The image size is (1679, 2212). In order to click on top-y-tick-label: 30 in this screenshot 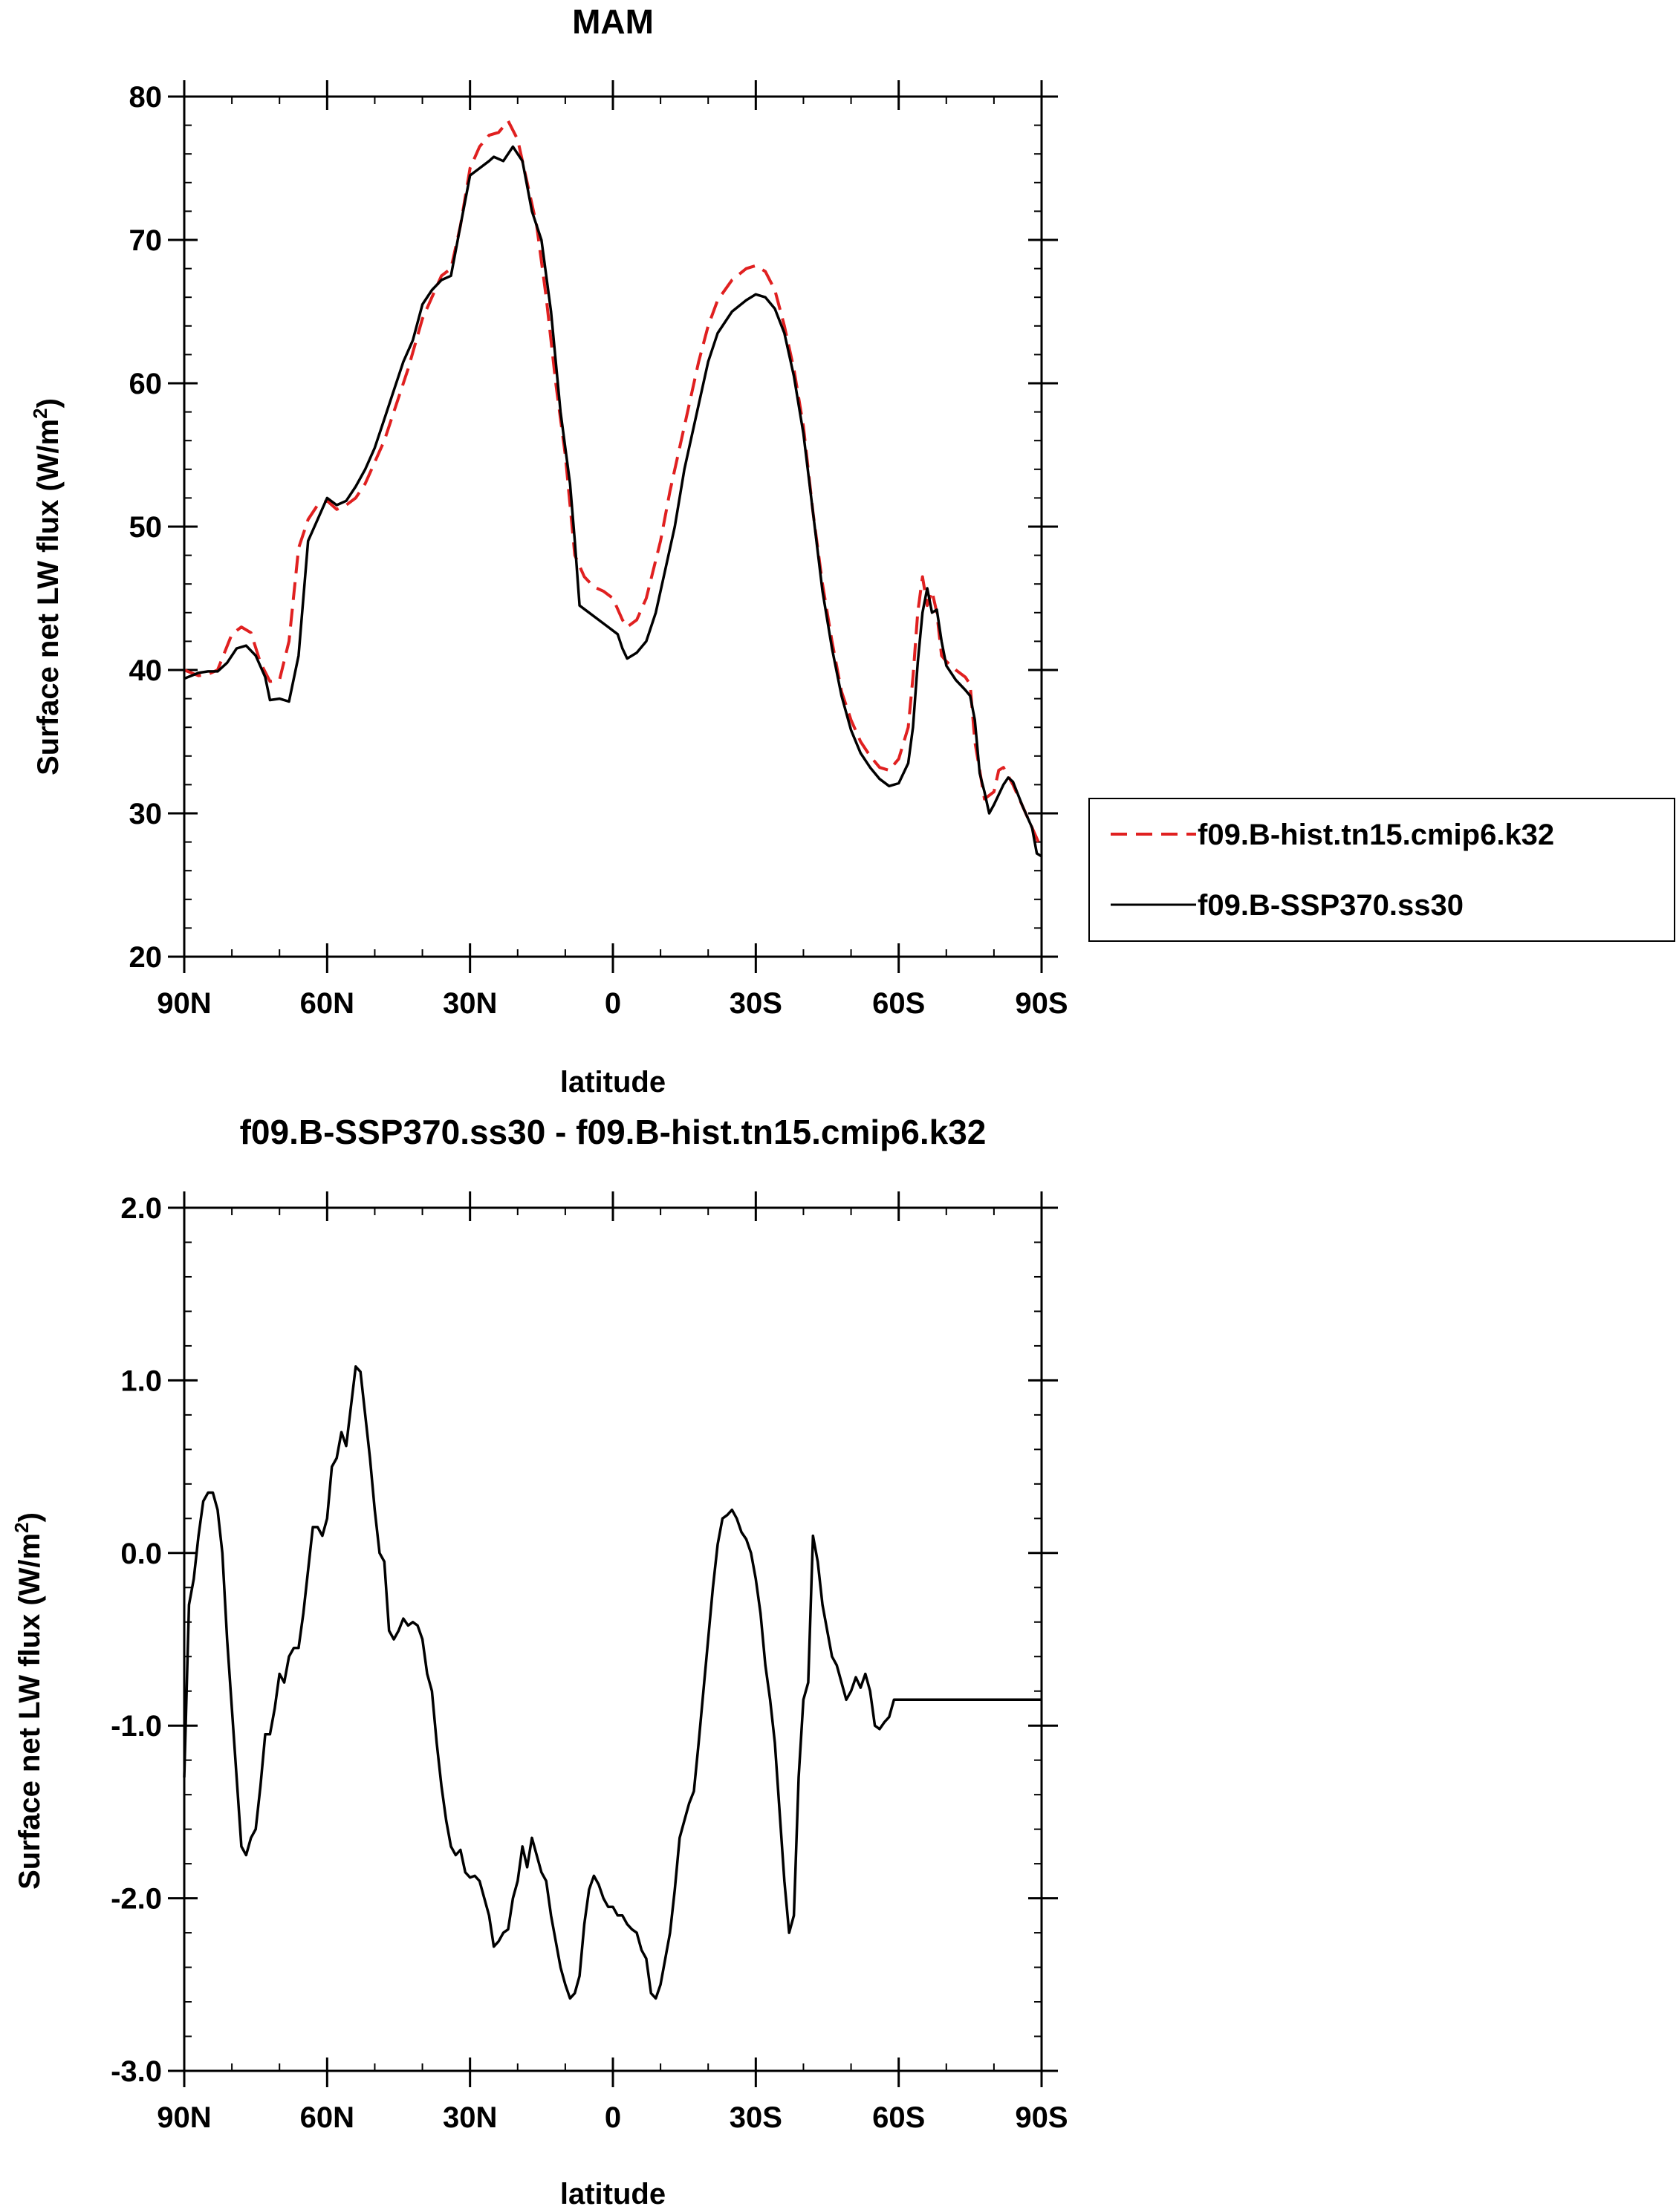, I will do `click(146, 814)`.